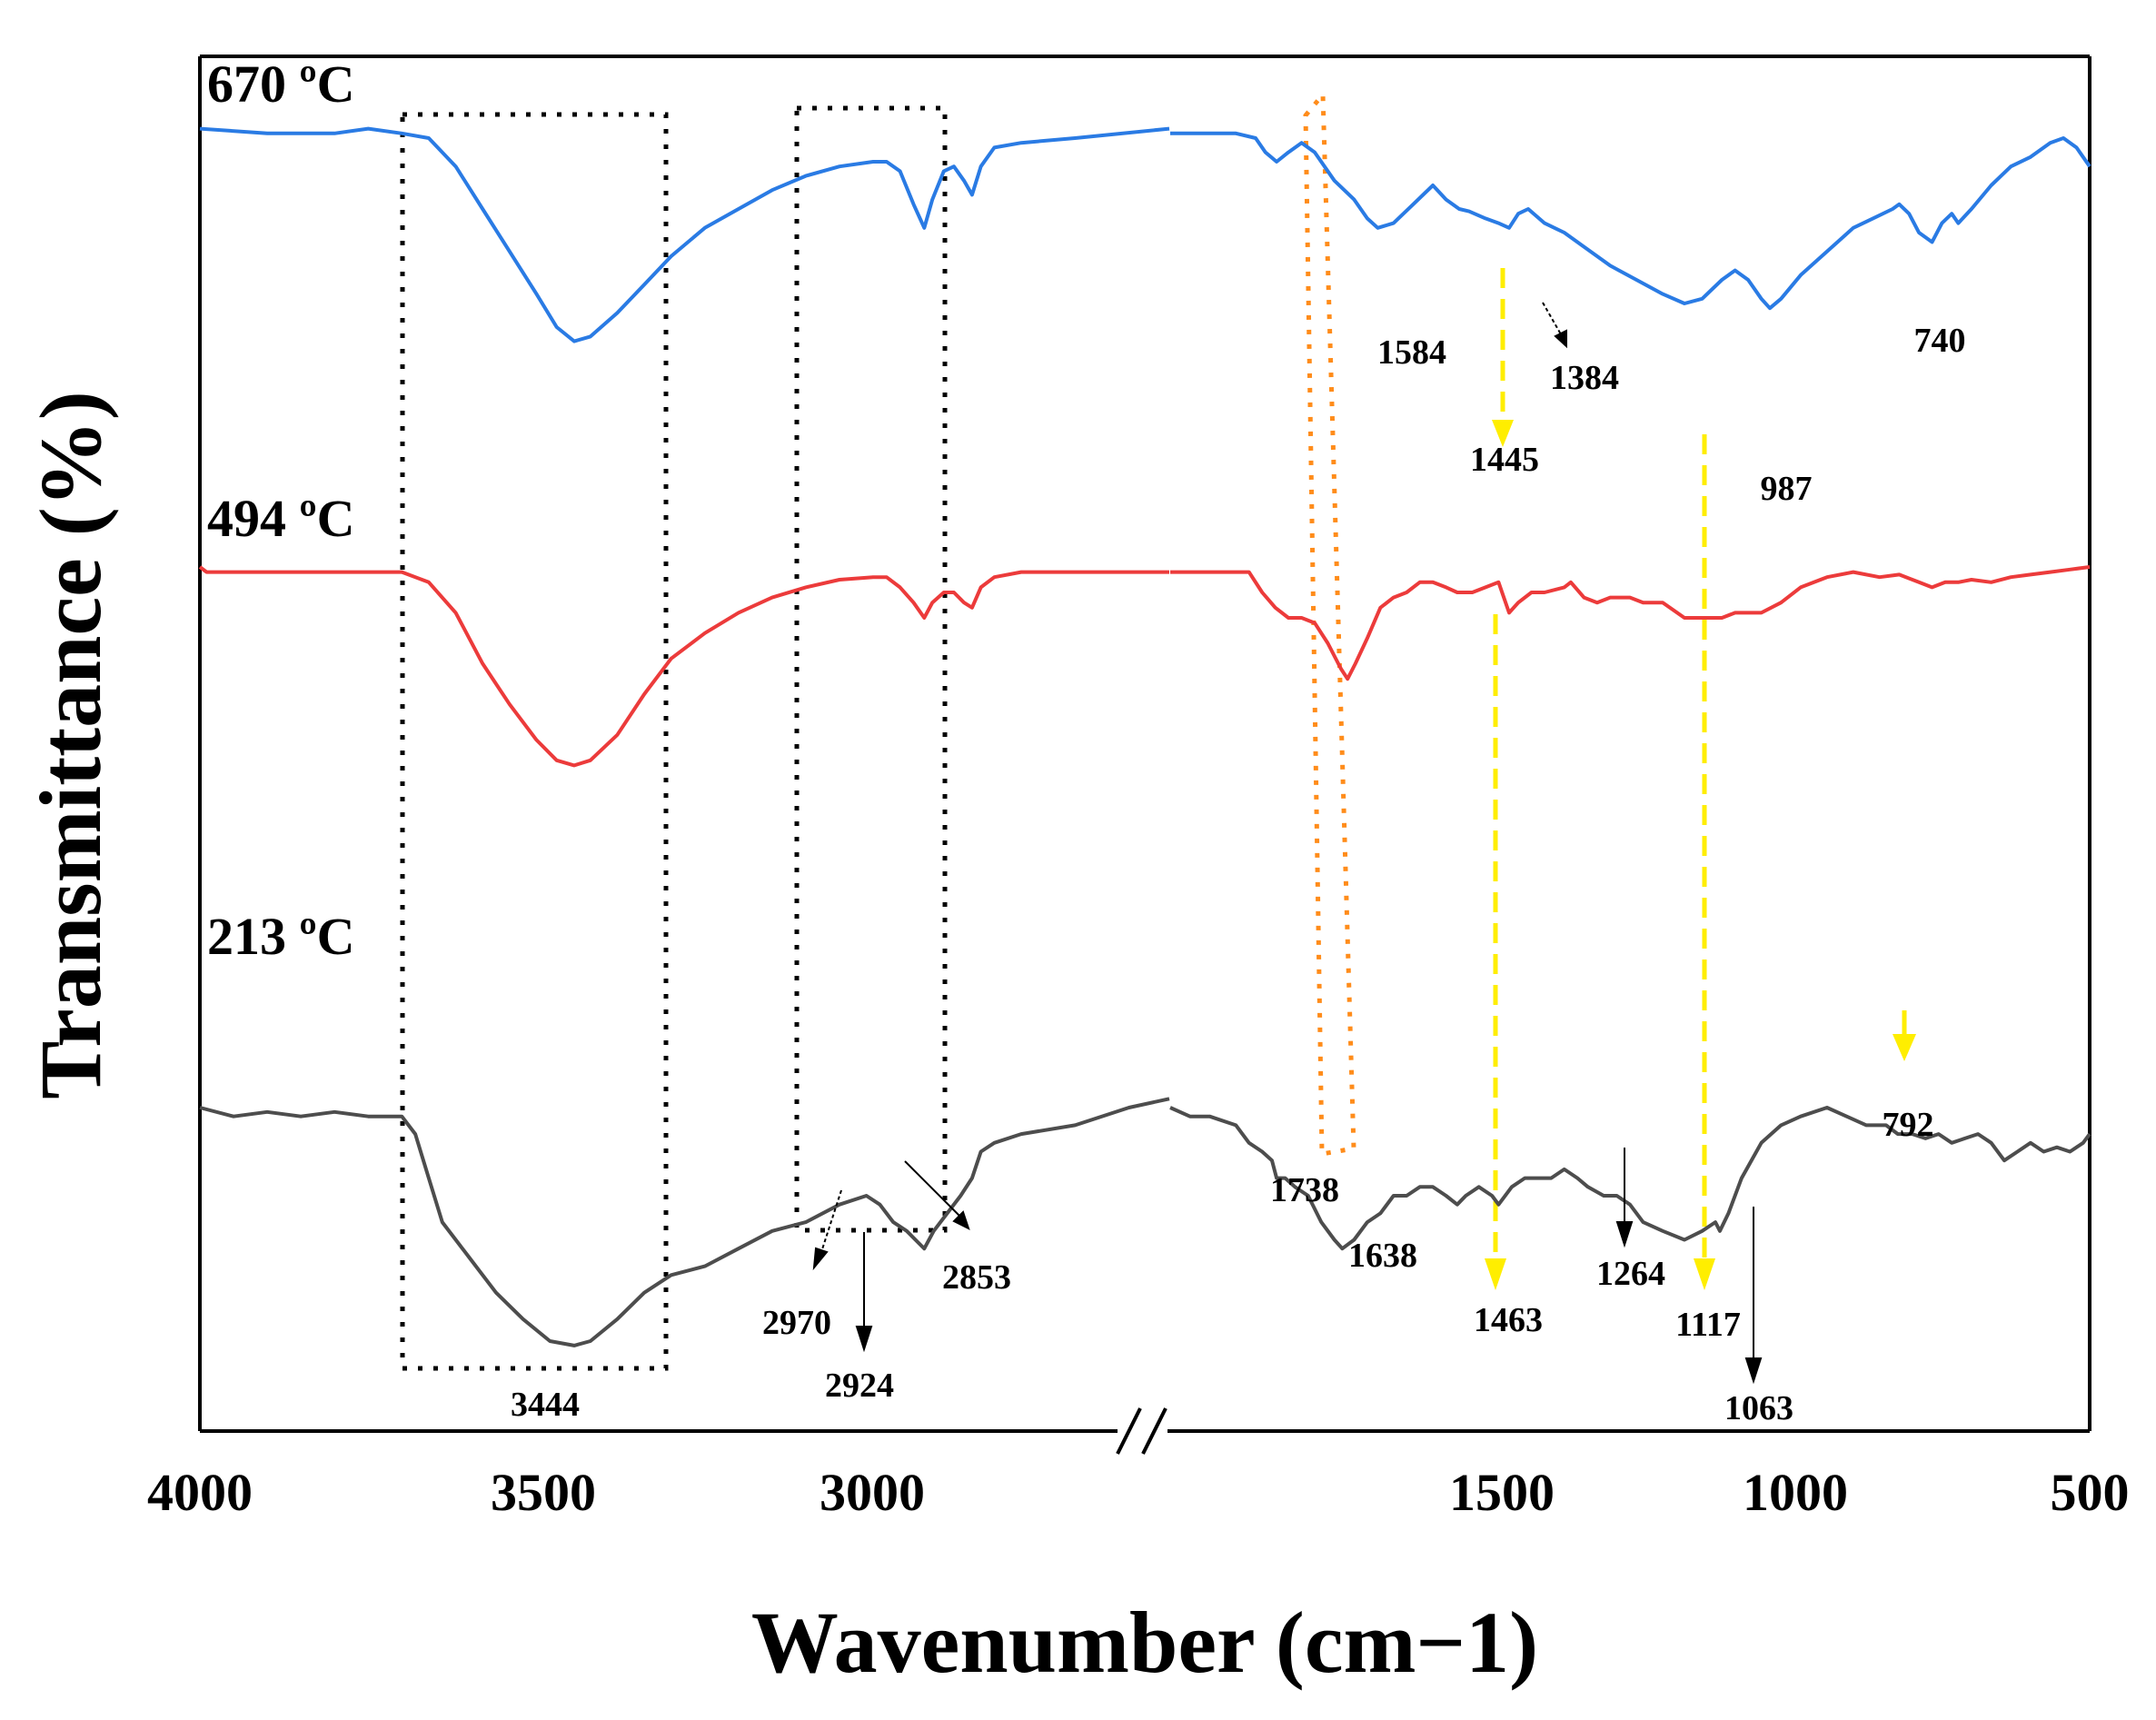 The width and height of the screenshot is (2156, 1720). What do you see at coordinates (1505, 460) in the screenshot?
I see `peak-label-1445: 1445` at bounding box center [1505, 460].